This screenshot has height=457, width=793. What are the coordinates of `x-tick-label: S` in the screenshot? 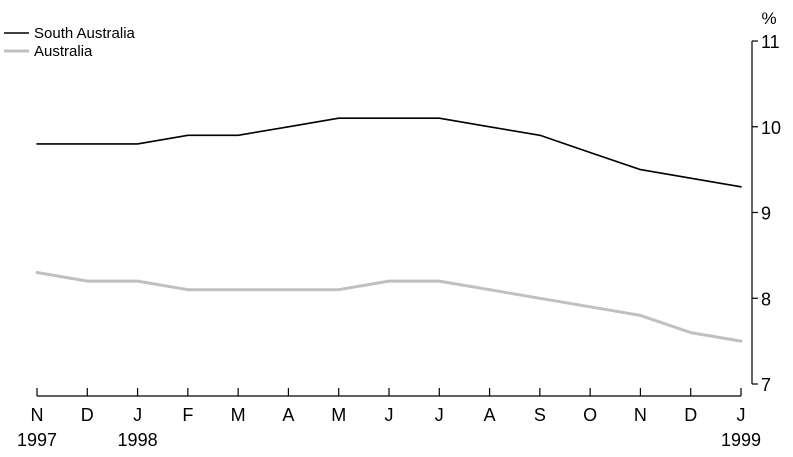 It's located at (540, 415).